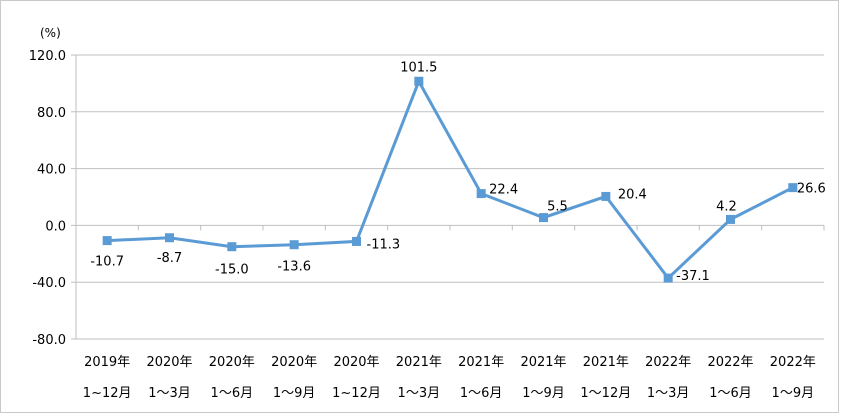 The height and width of the screenshot is (415, 841). Describe the element at coordinates (726, 206) in the screenshot. I see `data-label: 4.2` at that location.